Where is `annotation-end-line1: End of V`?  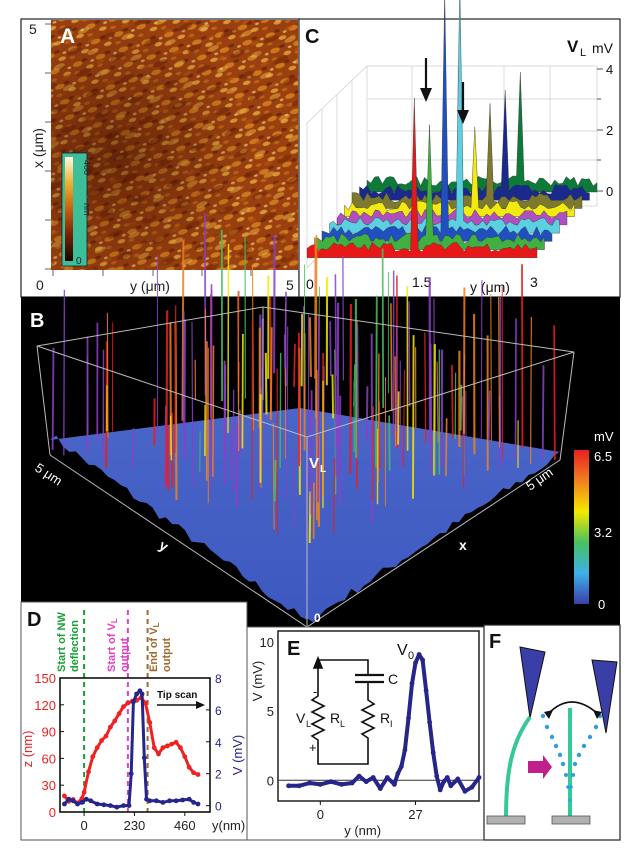
annotation-end-line1: End of V is located at coordinates (154, 649).